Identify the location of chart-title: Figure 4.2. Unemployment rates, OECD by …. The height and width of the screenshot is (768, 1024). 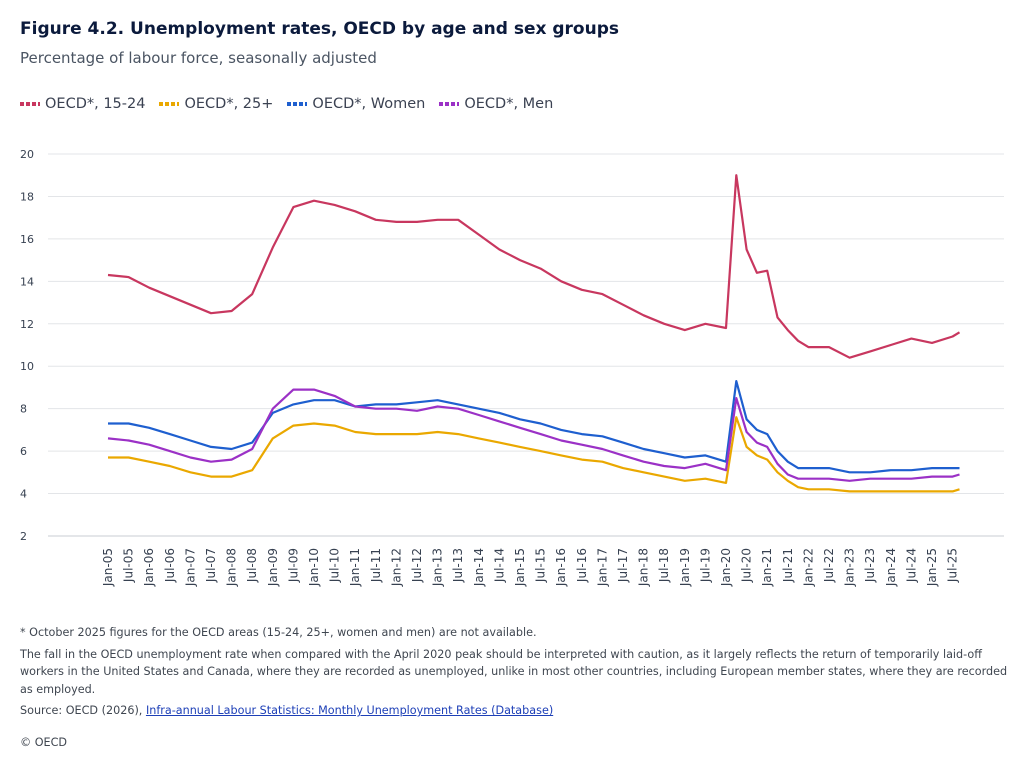
(319, 29).